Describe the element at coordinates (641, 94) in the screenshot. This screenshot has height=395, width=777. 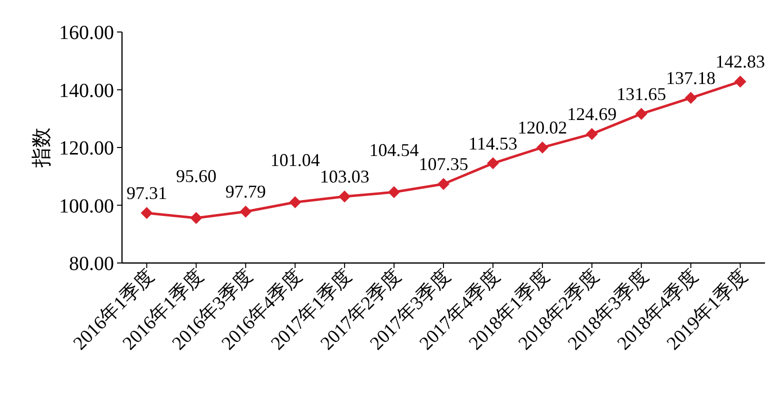
I see `text: 131.65` at that location.